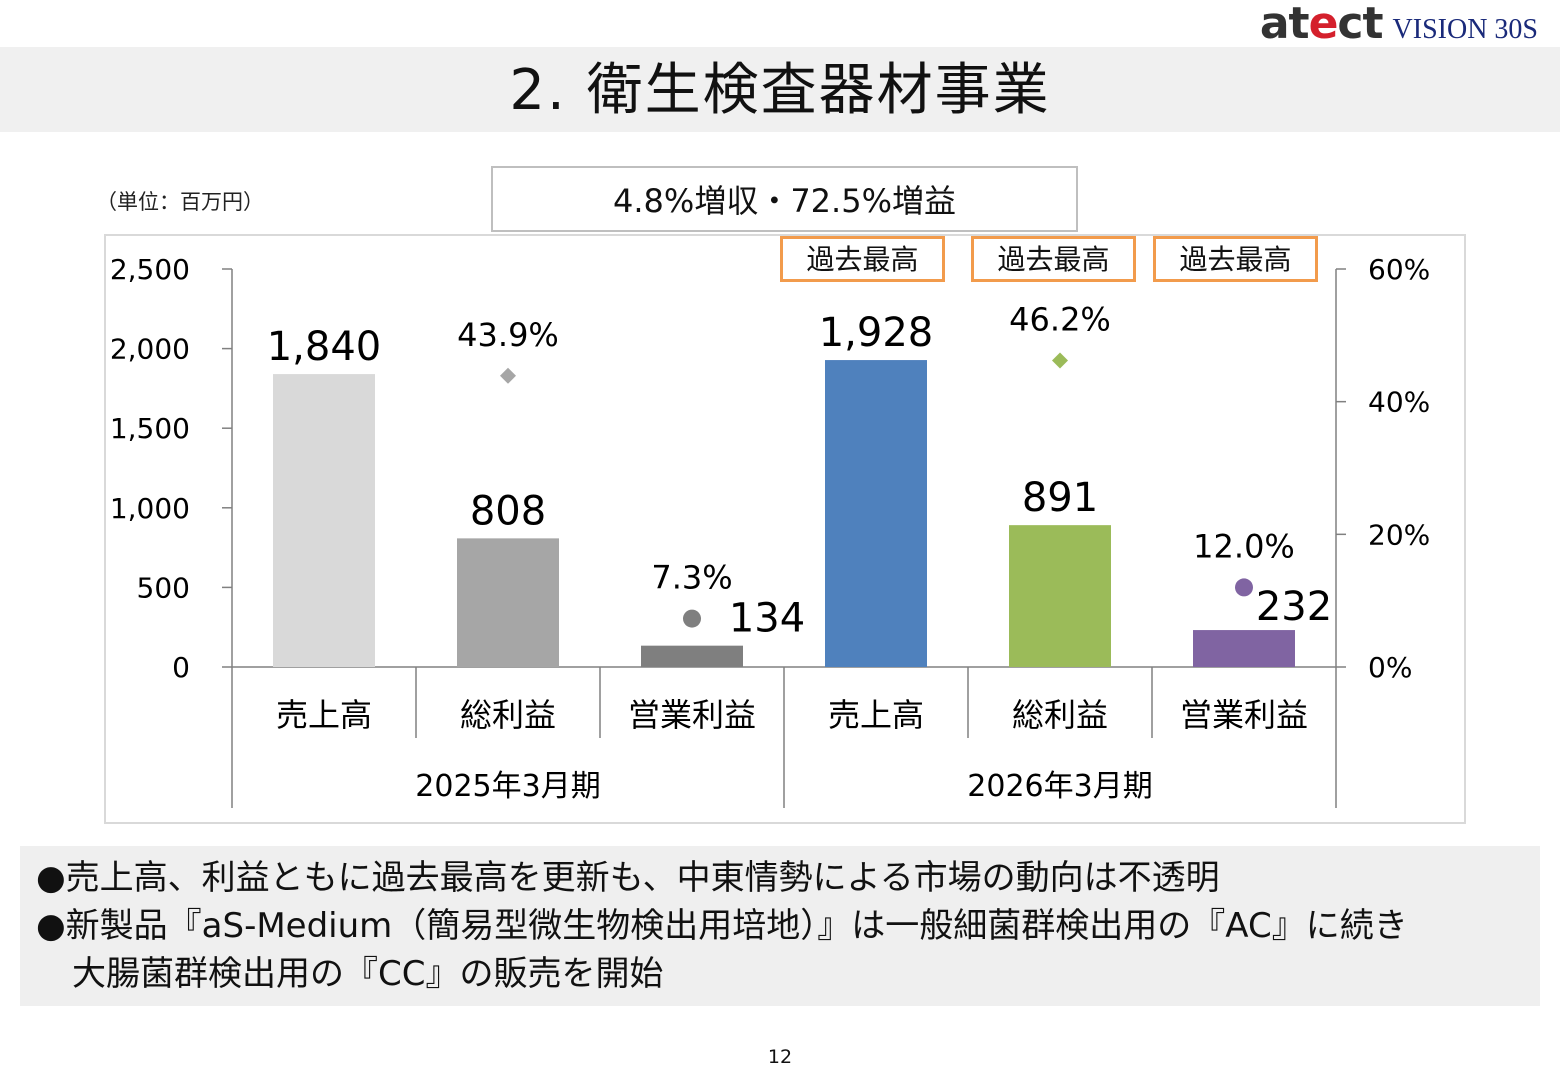 This screenshot has width=1560, height=1080. Describe the element at coordinates (508, 335) in the screenshot. I see `margin-value-label: 43.9%` at that location.